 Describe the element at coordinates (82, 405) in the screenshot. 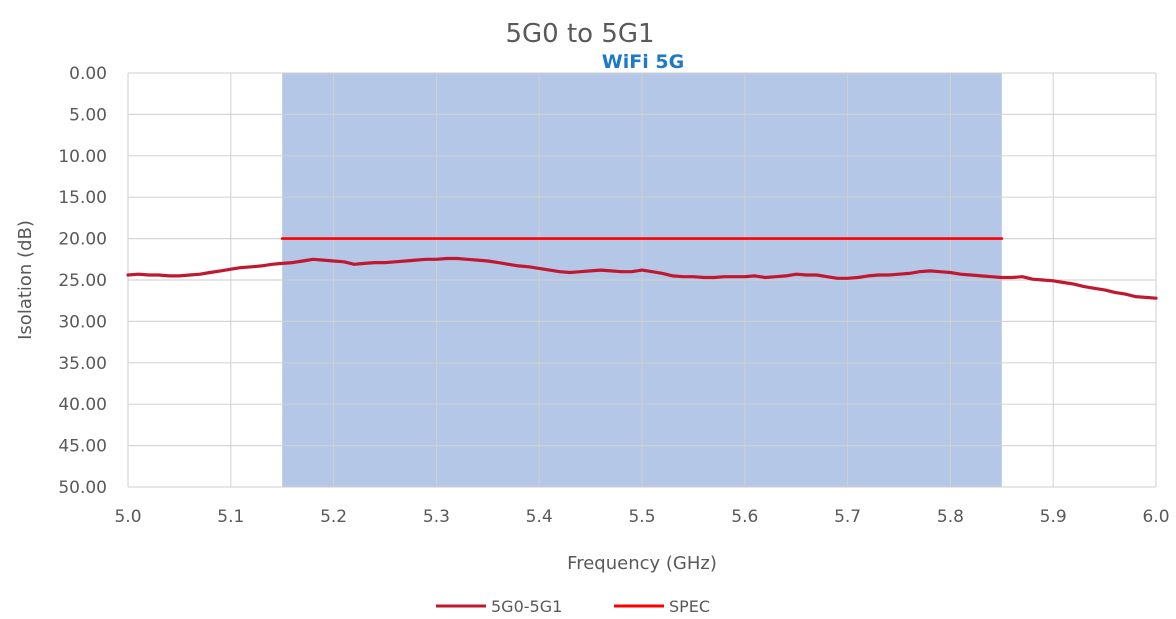

I see `y-tick-label: 40.00` at that location.